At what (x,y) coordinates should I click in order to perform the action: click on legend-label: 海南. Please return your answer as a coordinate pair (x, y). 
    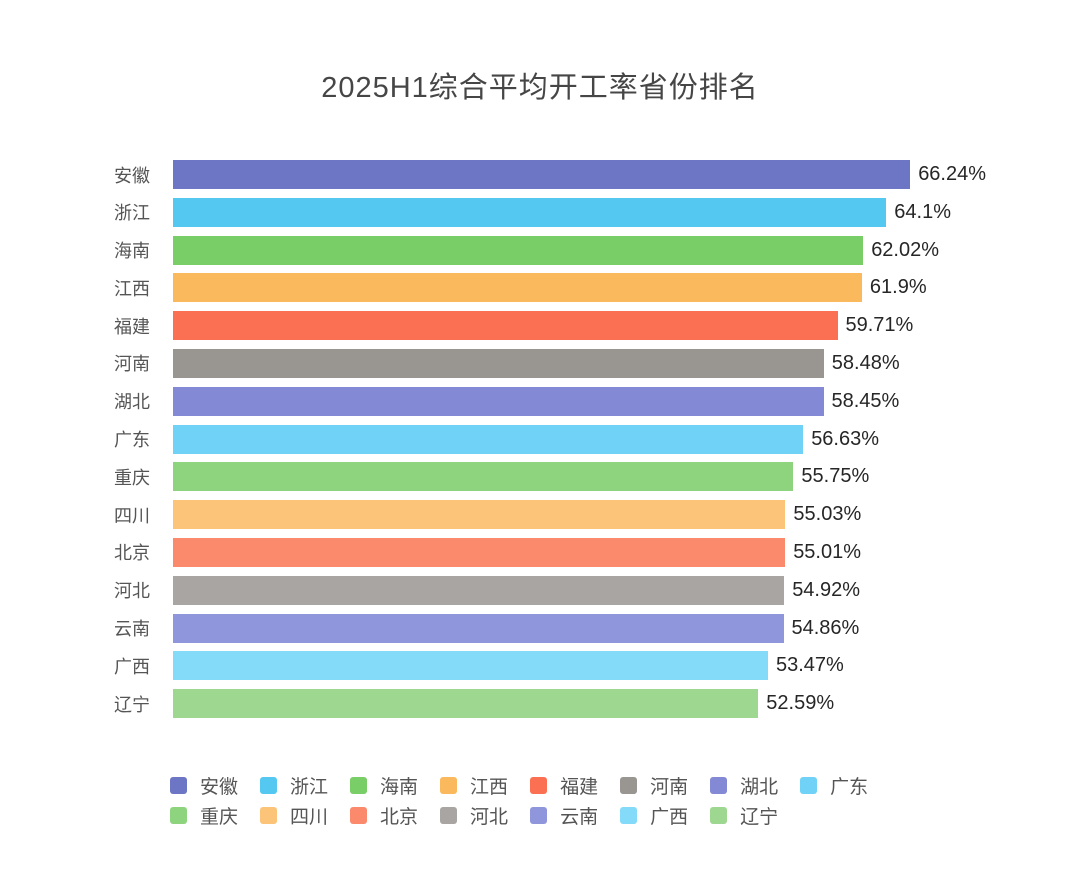
    Looking at the image, I should click on (399, 787).